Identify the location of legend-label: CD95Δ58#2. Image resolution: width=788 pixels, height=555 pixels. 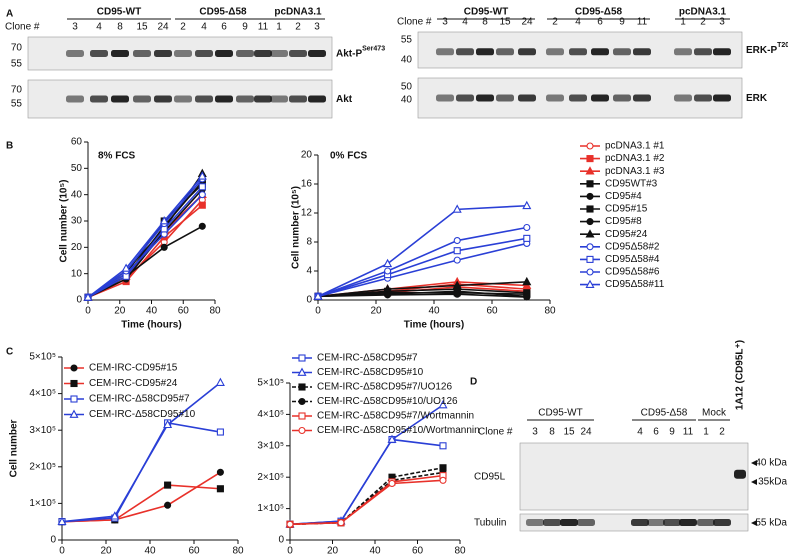
(632, 246).